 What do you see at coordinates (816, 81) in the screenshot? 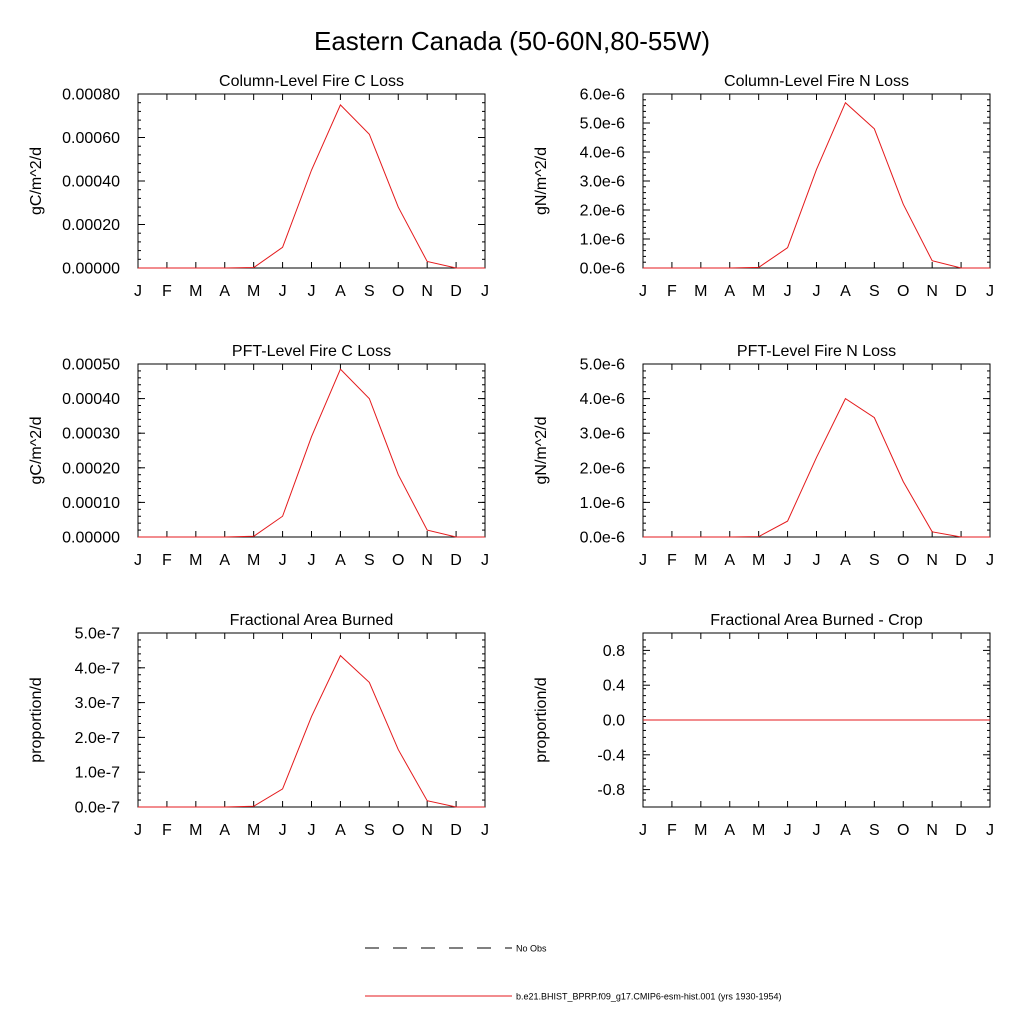
I see `panel-title: Column-Level Fire N Loss` at bounding box center [816, 81].